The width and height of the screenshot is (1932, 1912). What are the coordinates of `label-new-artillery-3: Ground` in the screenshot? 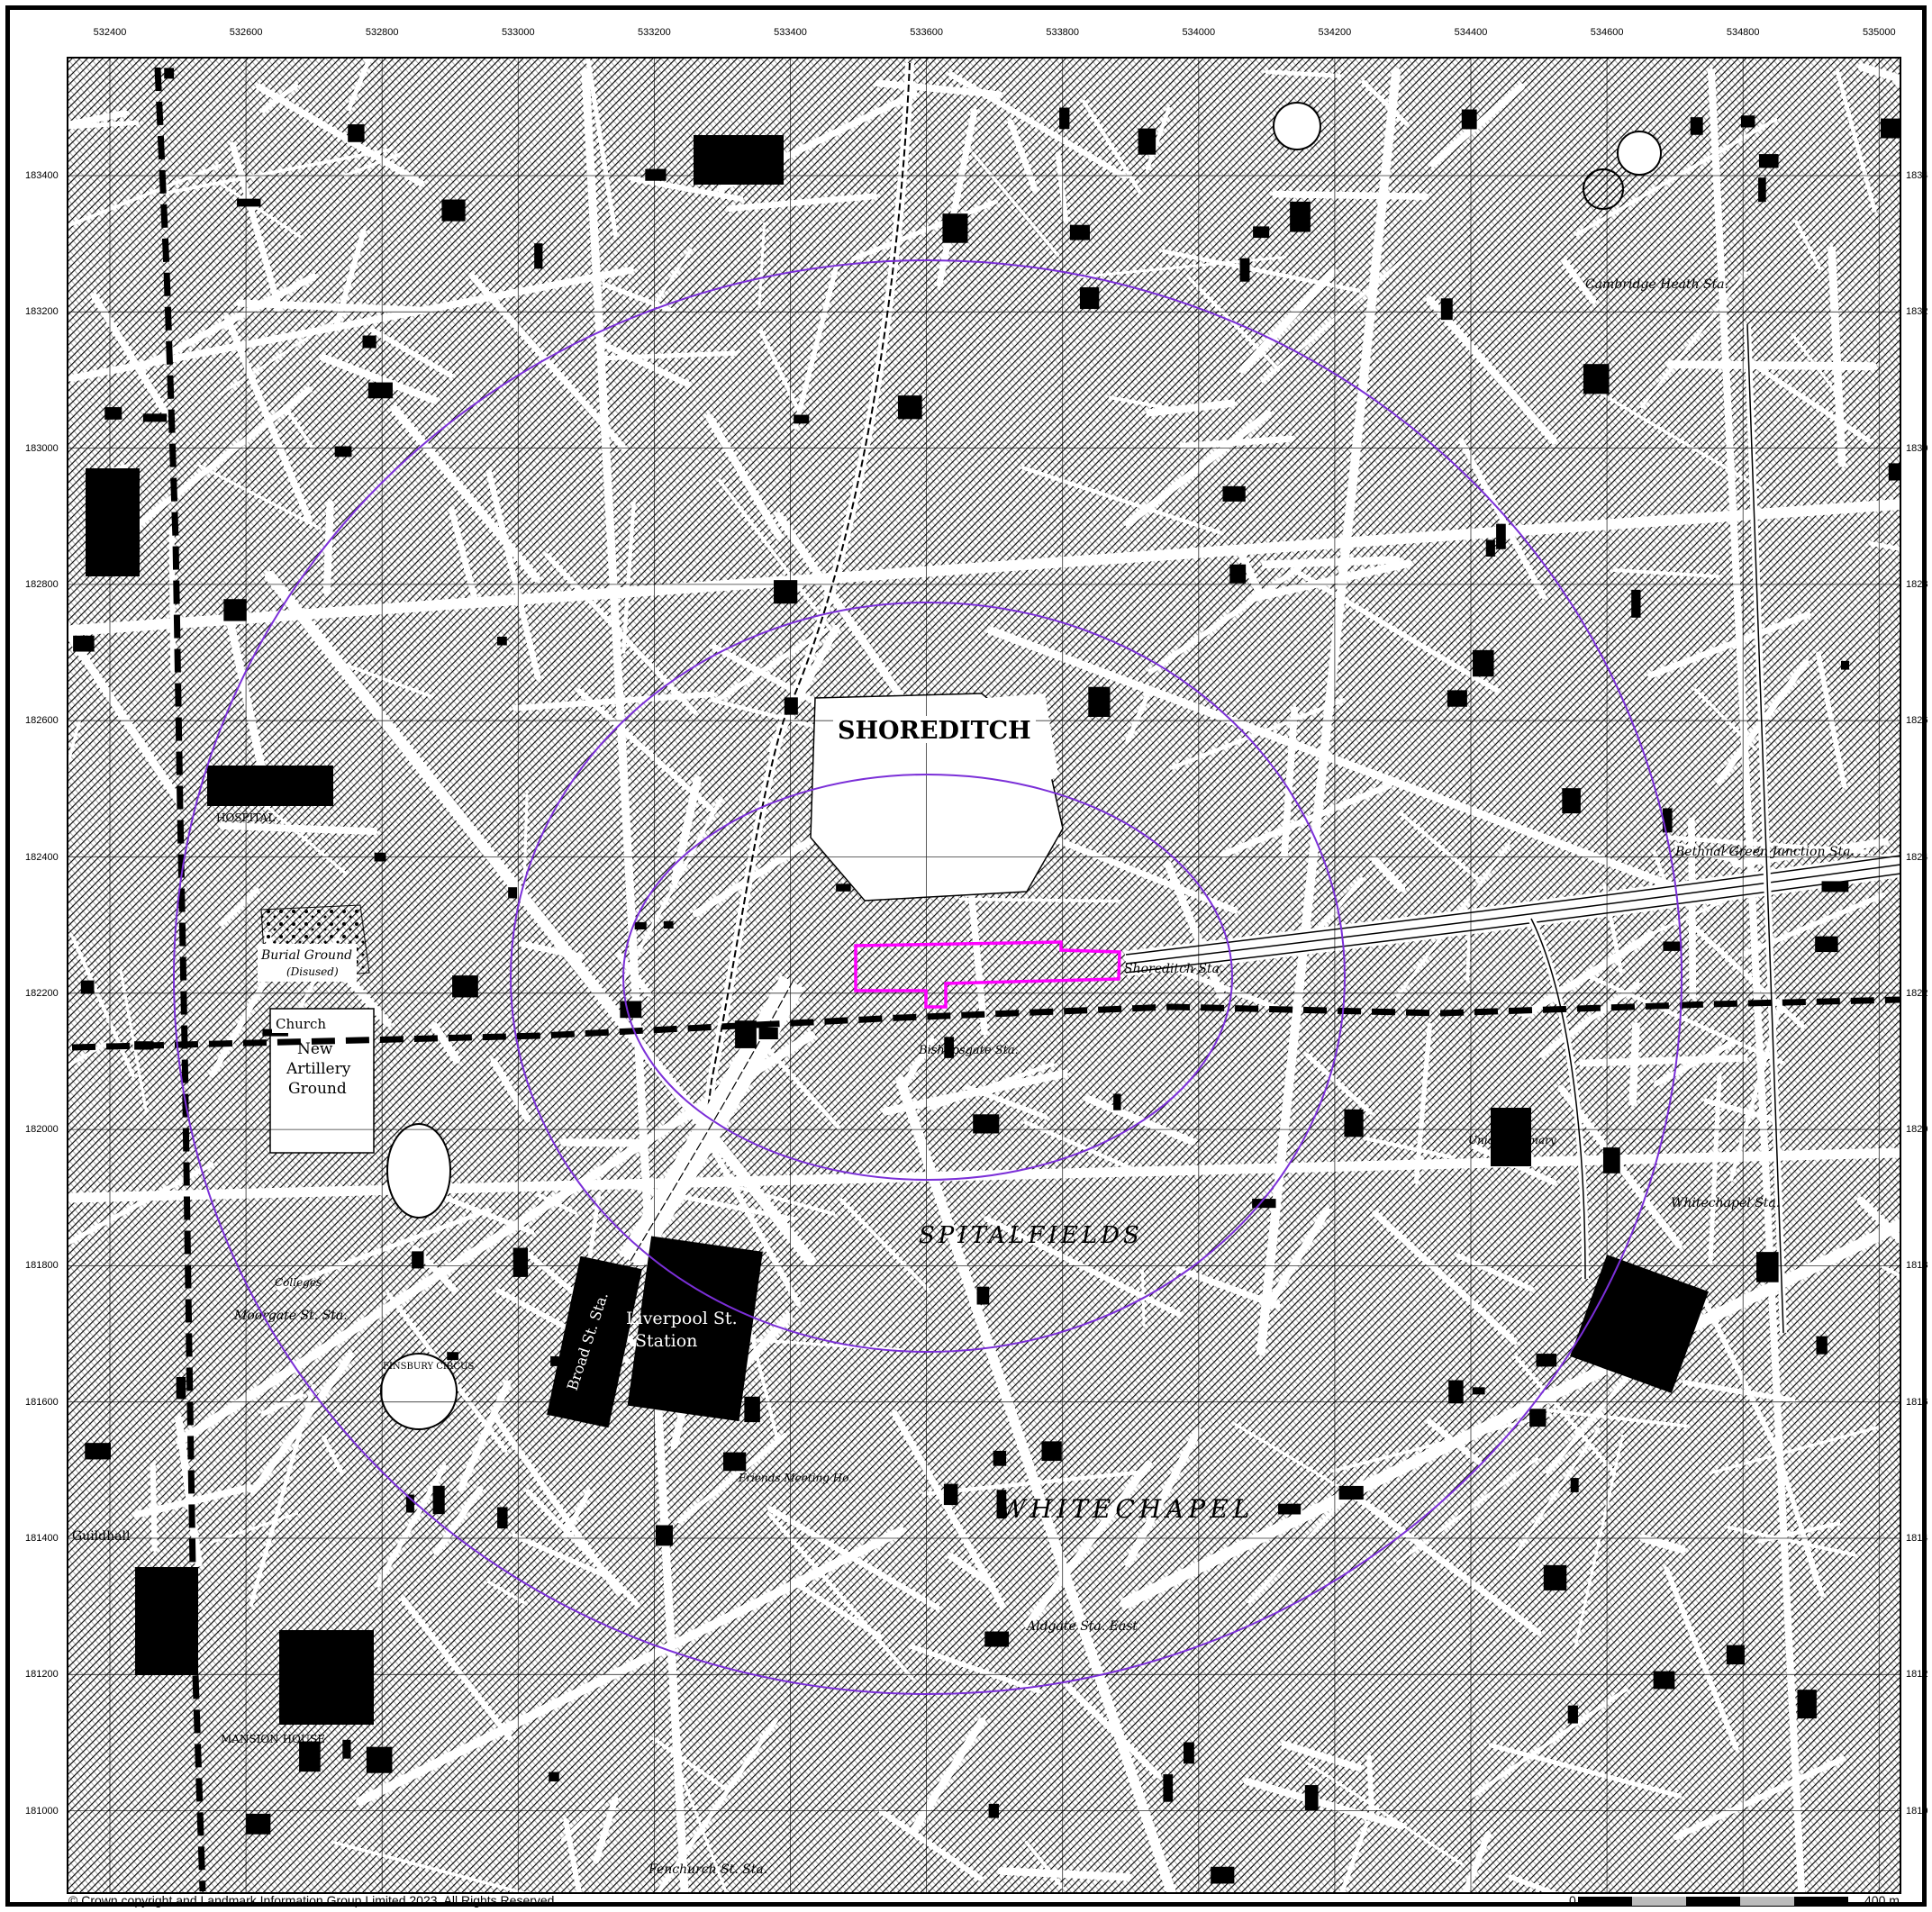 It's located at (317, 1089).